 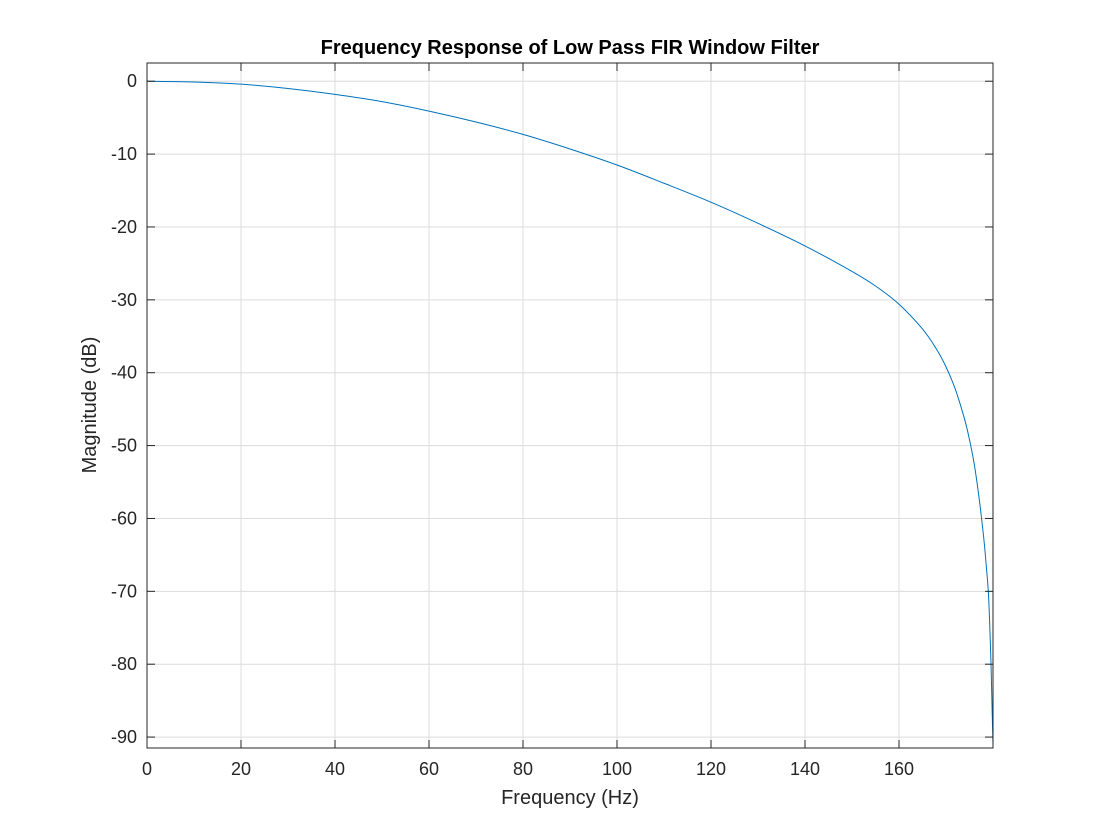 I want to click on x-tick-label: 80, so click(x=523, y=769).